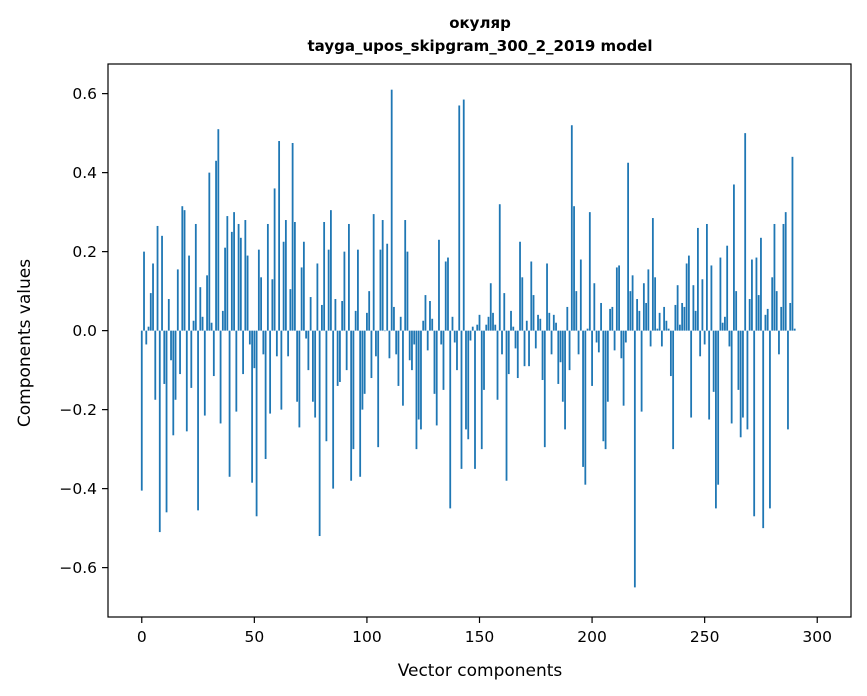 This screenshot has height=696, width=867. What do you see at coordinates (484, 631) in the screenshot?
I see `x-axis-ticks: 0 50 100 150 200 250 300` at bounding box center [484, 631].